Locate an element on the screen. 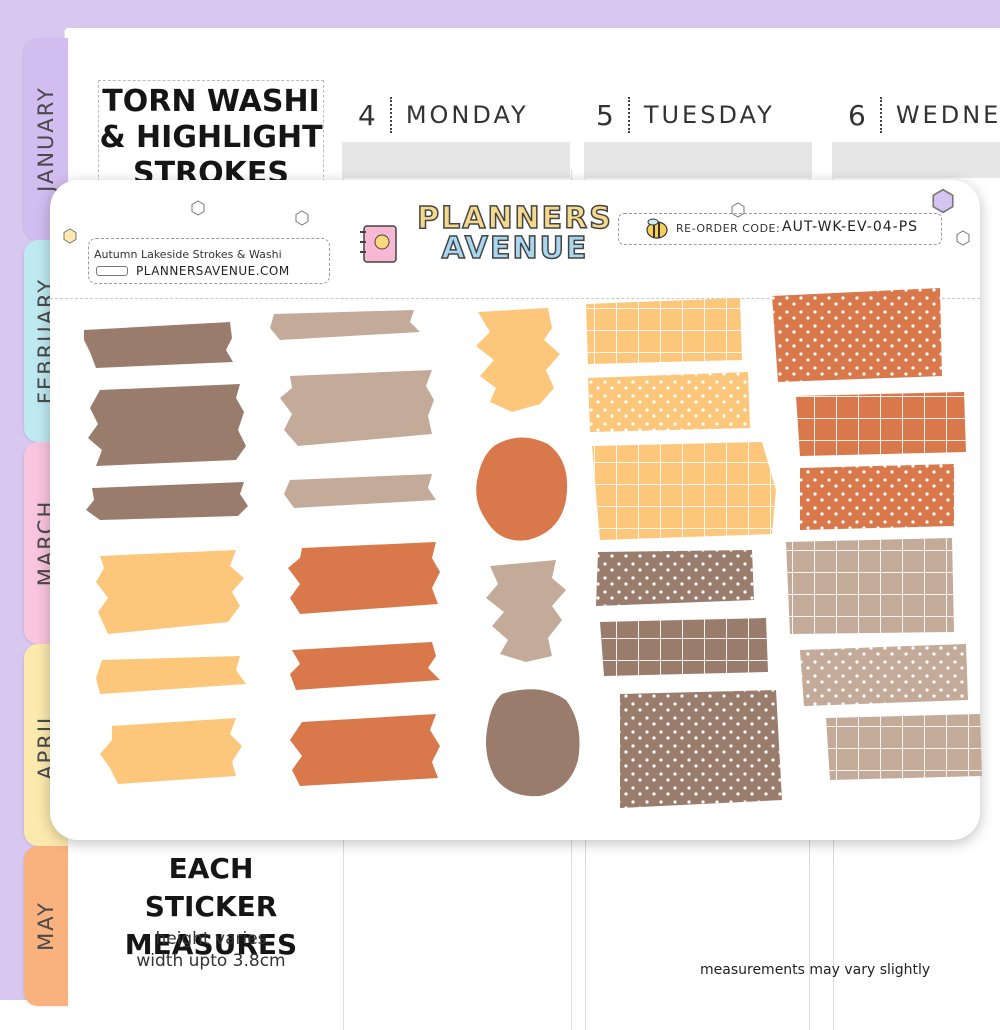 Image resolution: width=1000 pixels, height=1030 pixels. title-line: & HIGHLIGHT is located at coordinates (211, 137).